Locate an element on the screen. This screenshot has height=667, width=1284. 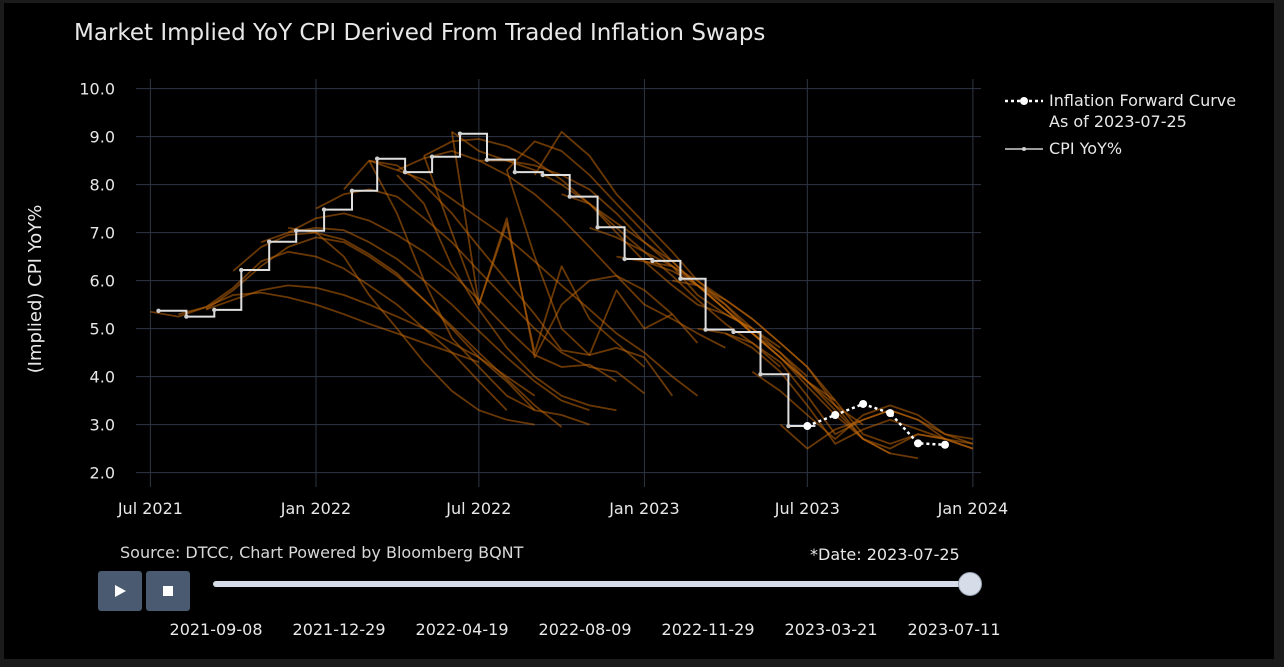
slider-tick-label: 2022-11-29 is located at coordinates (708, 629).